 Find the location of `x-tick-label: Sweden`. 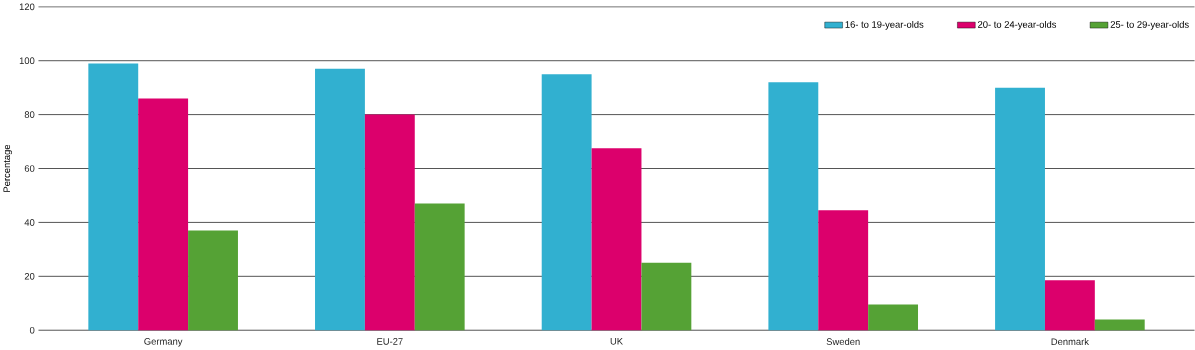

x-tick-label: Sweden is located at coordinates (843, 341).